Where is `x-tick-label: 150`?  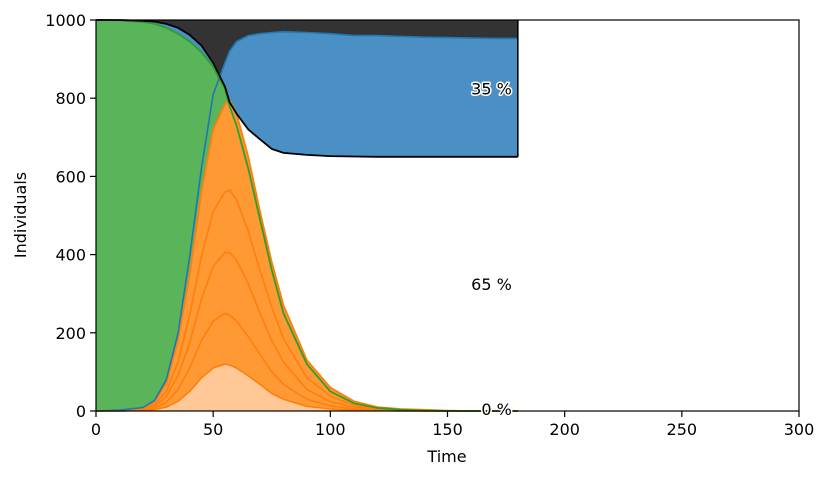
x-tick-label: 150 is located at coordinates (447, 429).